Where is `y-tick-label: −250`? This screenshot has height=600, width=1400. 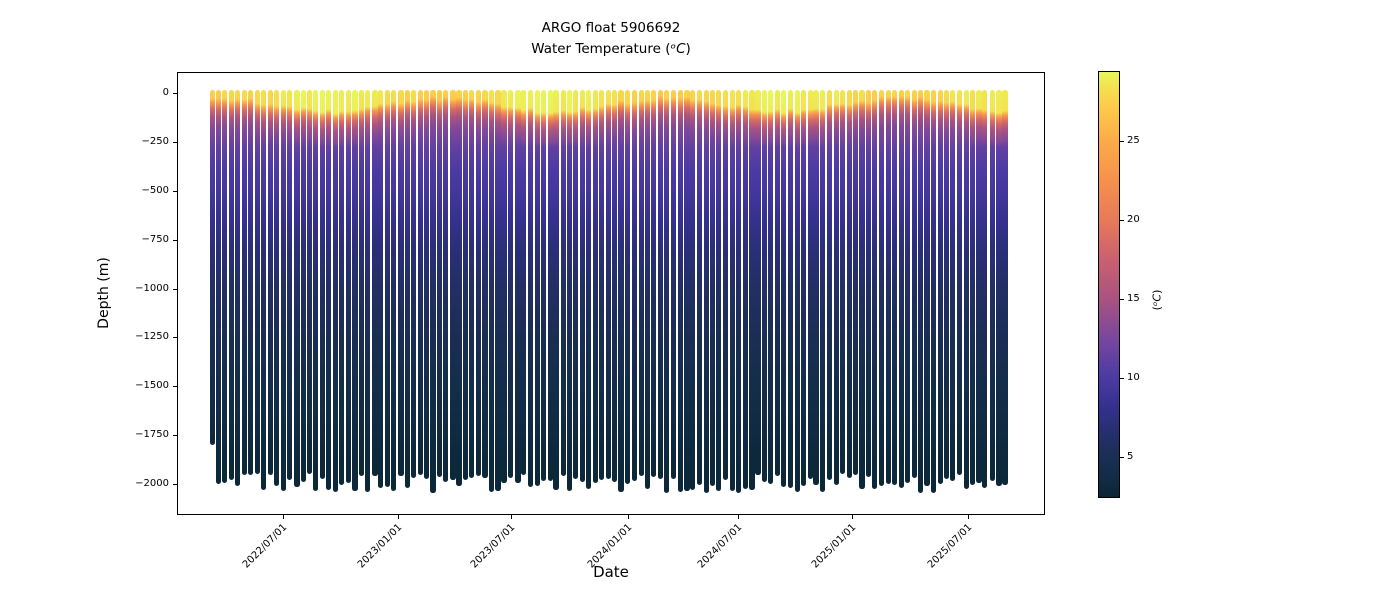
y-tick-label: −250 is located at coordinates (155, 141).